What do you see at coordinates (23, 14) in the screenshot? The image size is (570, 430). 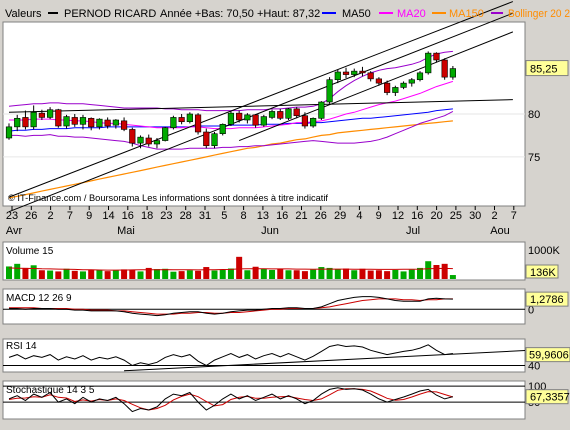 I see `header-label: Valeurs` at bounding box center [23, 14].